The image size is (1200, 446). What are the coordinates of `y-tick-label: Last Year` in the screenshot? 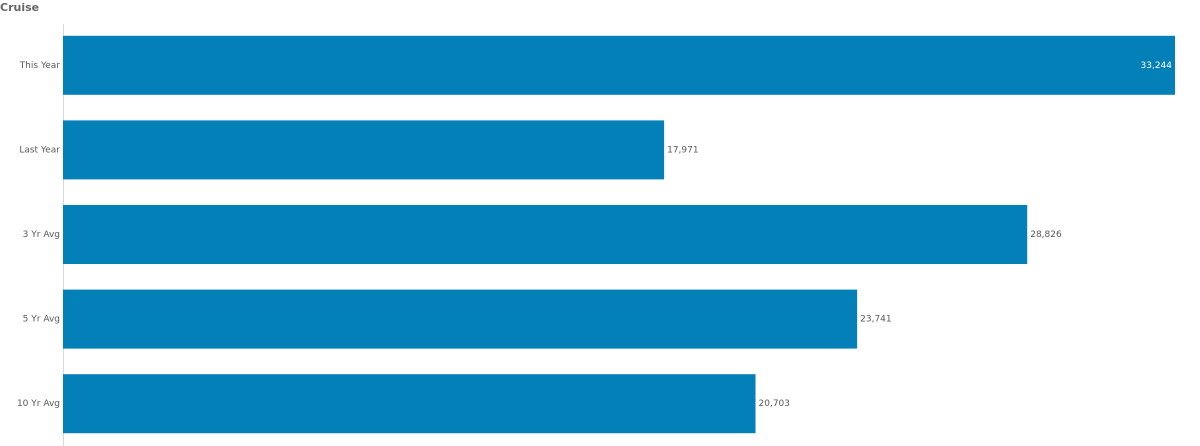 It's located at (39, 150).